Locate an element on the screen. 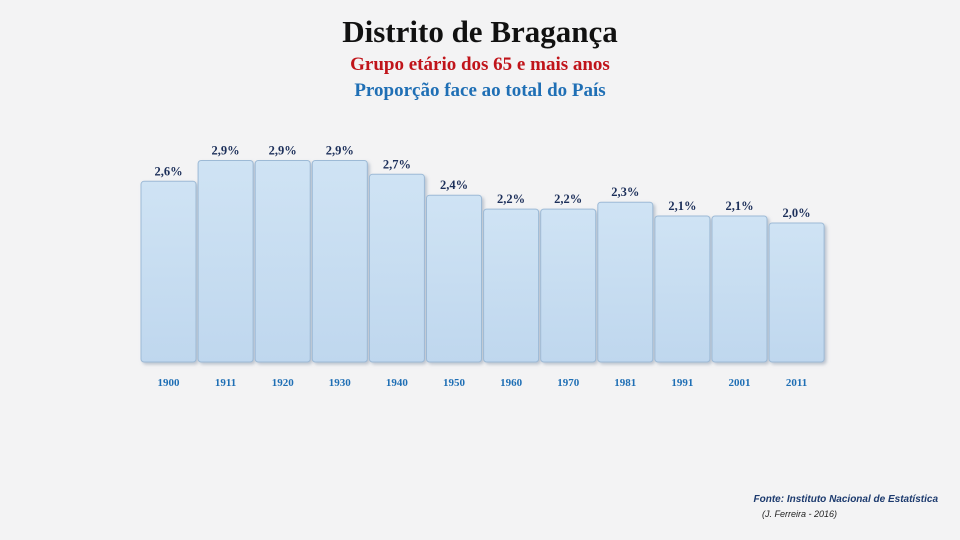 This screenshot has width=960, height=540. bar-1950 is located at coordinates (454, 278).